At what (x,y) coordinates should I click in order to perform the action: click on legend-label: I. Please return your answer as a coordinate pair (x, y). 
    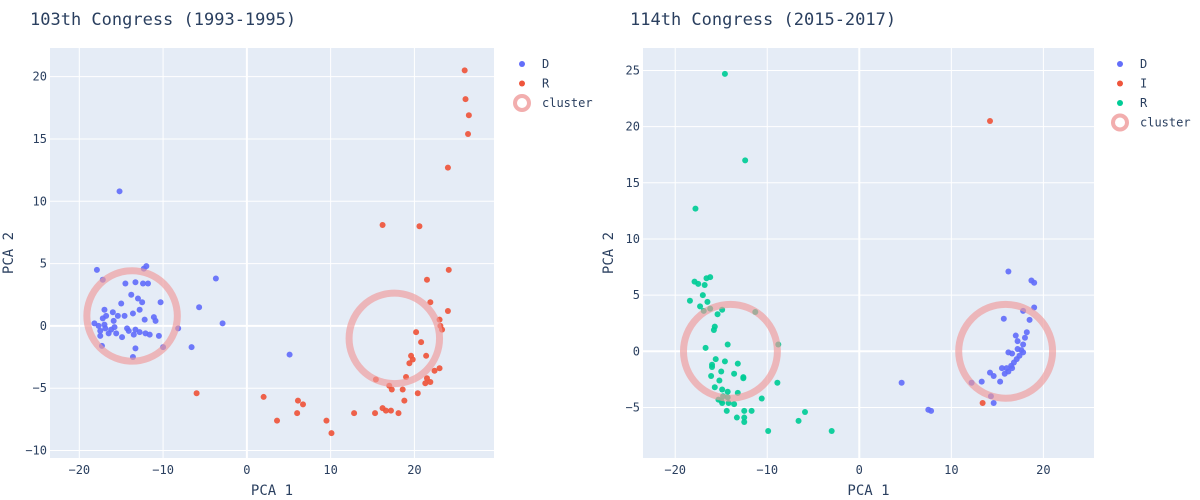
    Looking at the image, I should click on (1143, 84).